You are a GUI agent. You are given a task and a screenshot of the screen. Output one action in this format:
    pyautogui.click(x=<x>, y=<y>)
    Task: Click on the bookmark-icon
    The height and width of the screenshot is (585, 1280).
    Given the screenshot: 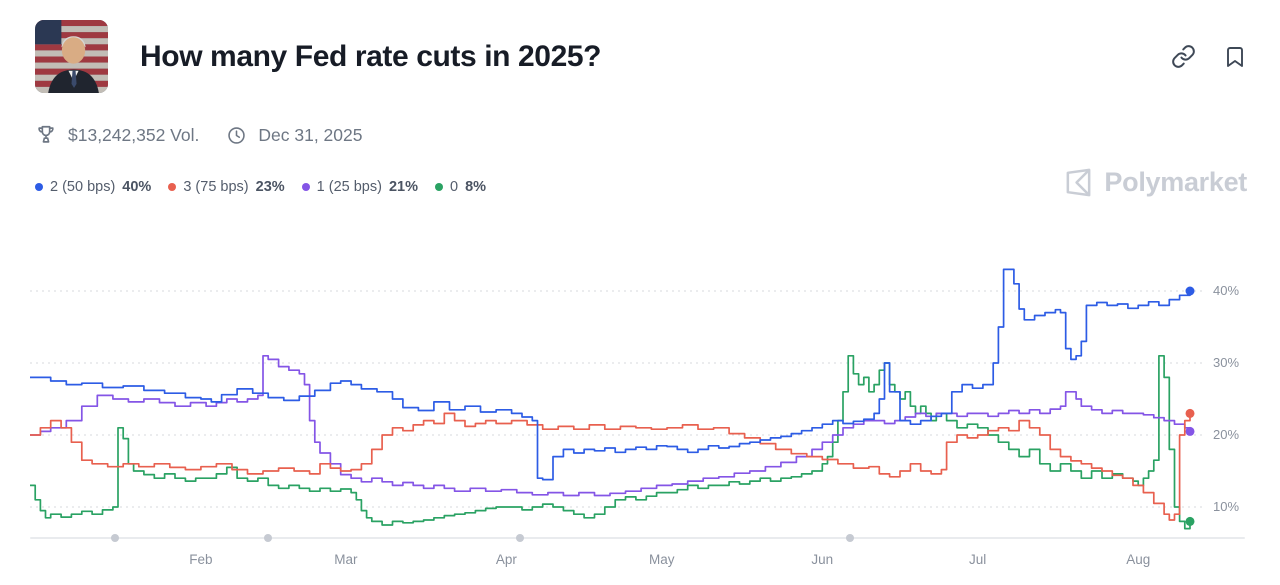 What is the action you would take?
    pyautogui.click(x=1235, y=56)
    